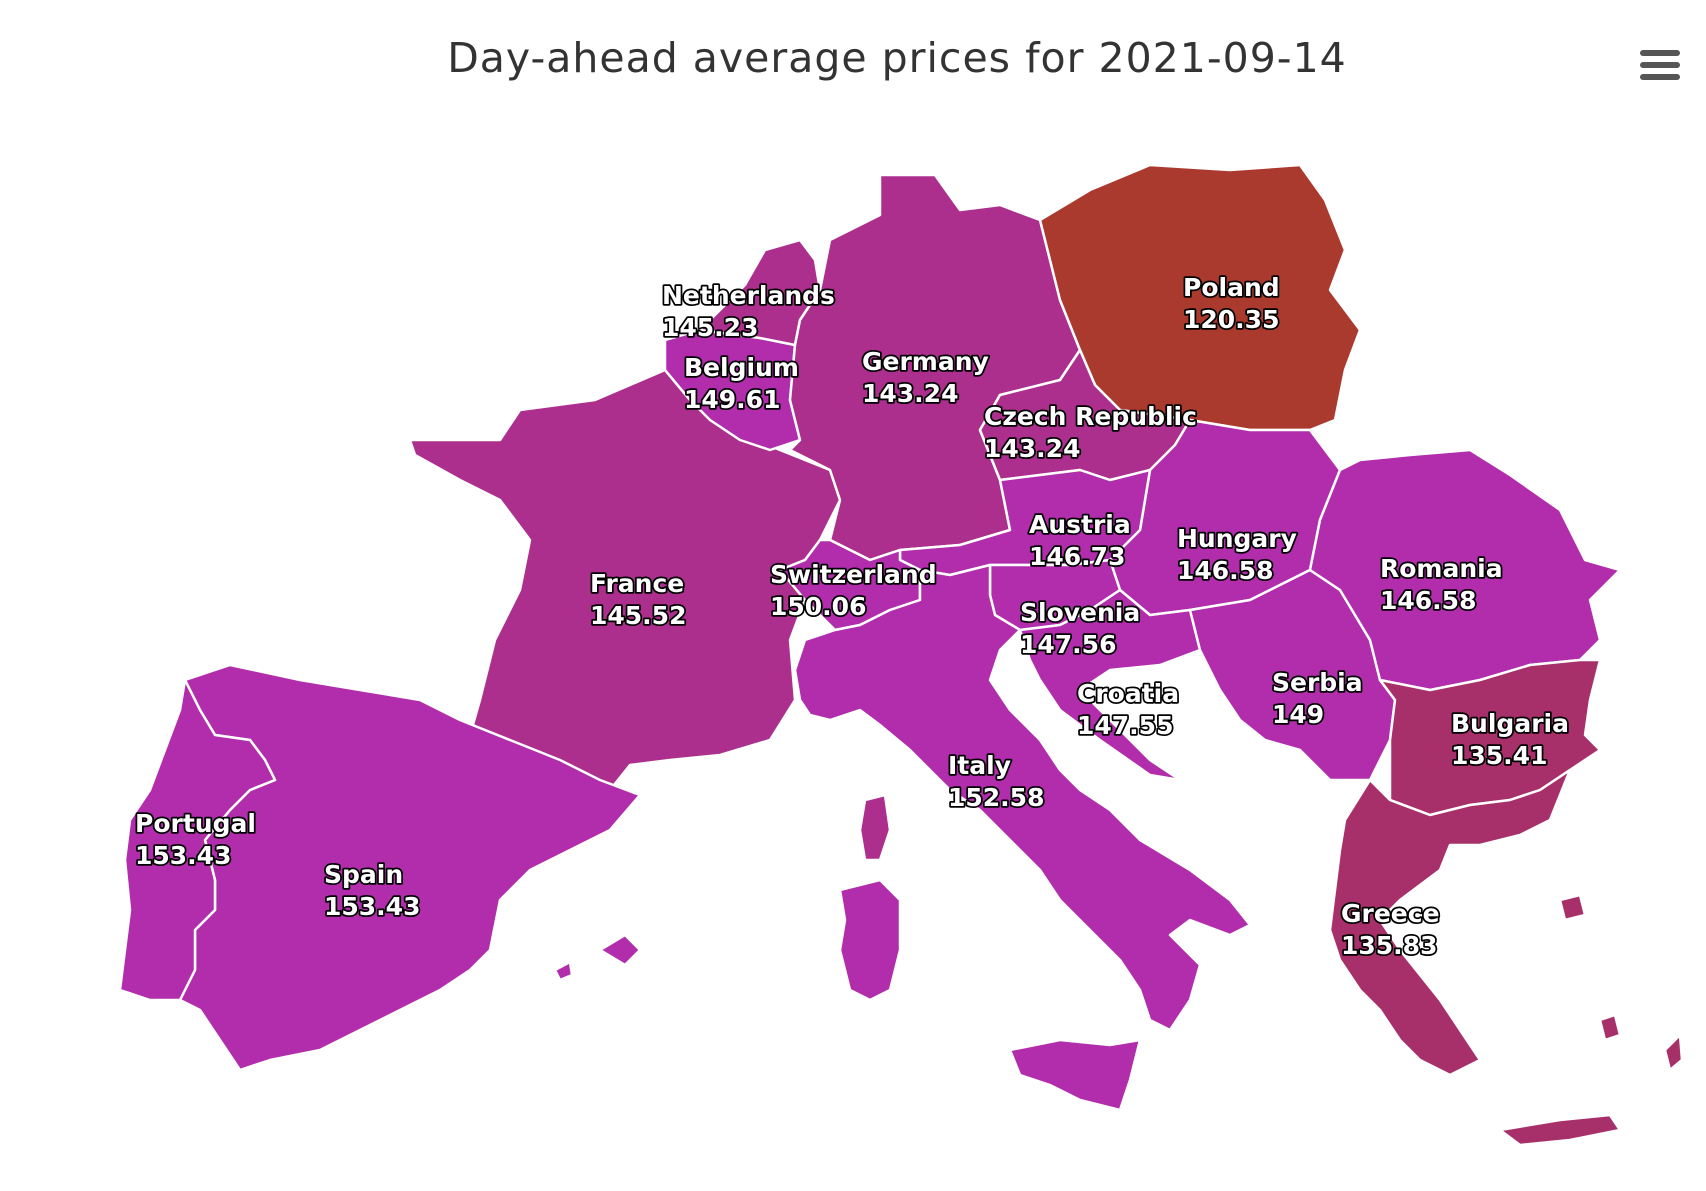 Image resolution: width=1706 pixels, height=1191 pixels. I want to click on chart-title: Day-ahead average prices for 2021-09-14, so click(897, 58).